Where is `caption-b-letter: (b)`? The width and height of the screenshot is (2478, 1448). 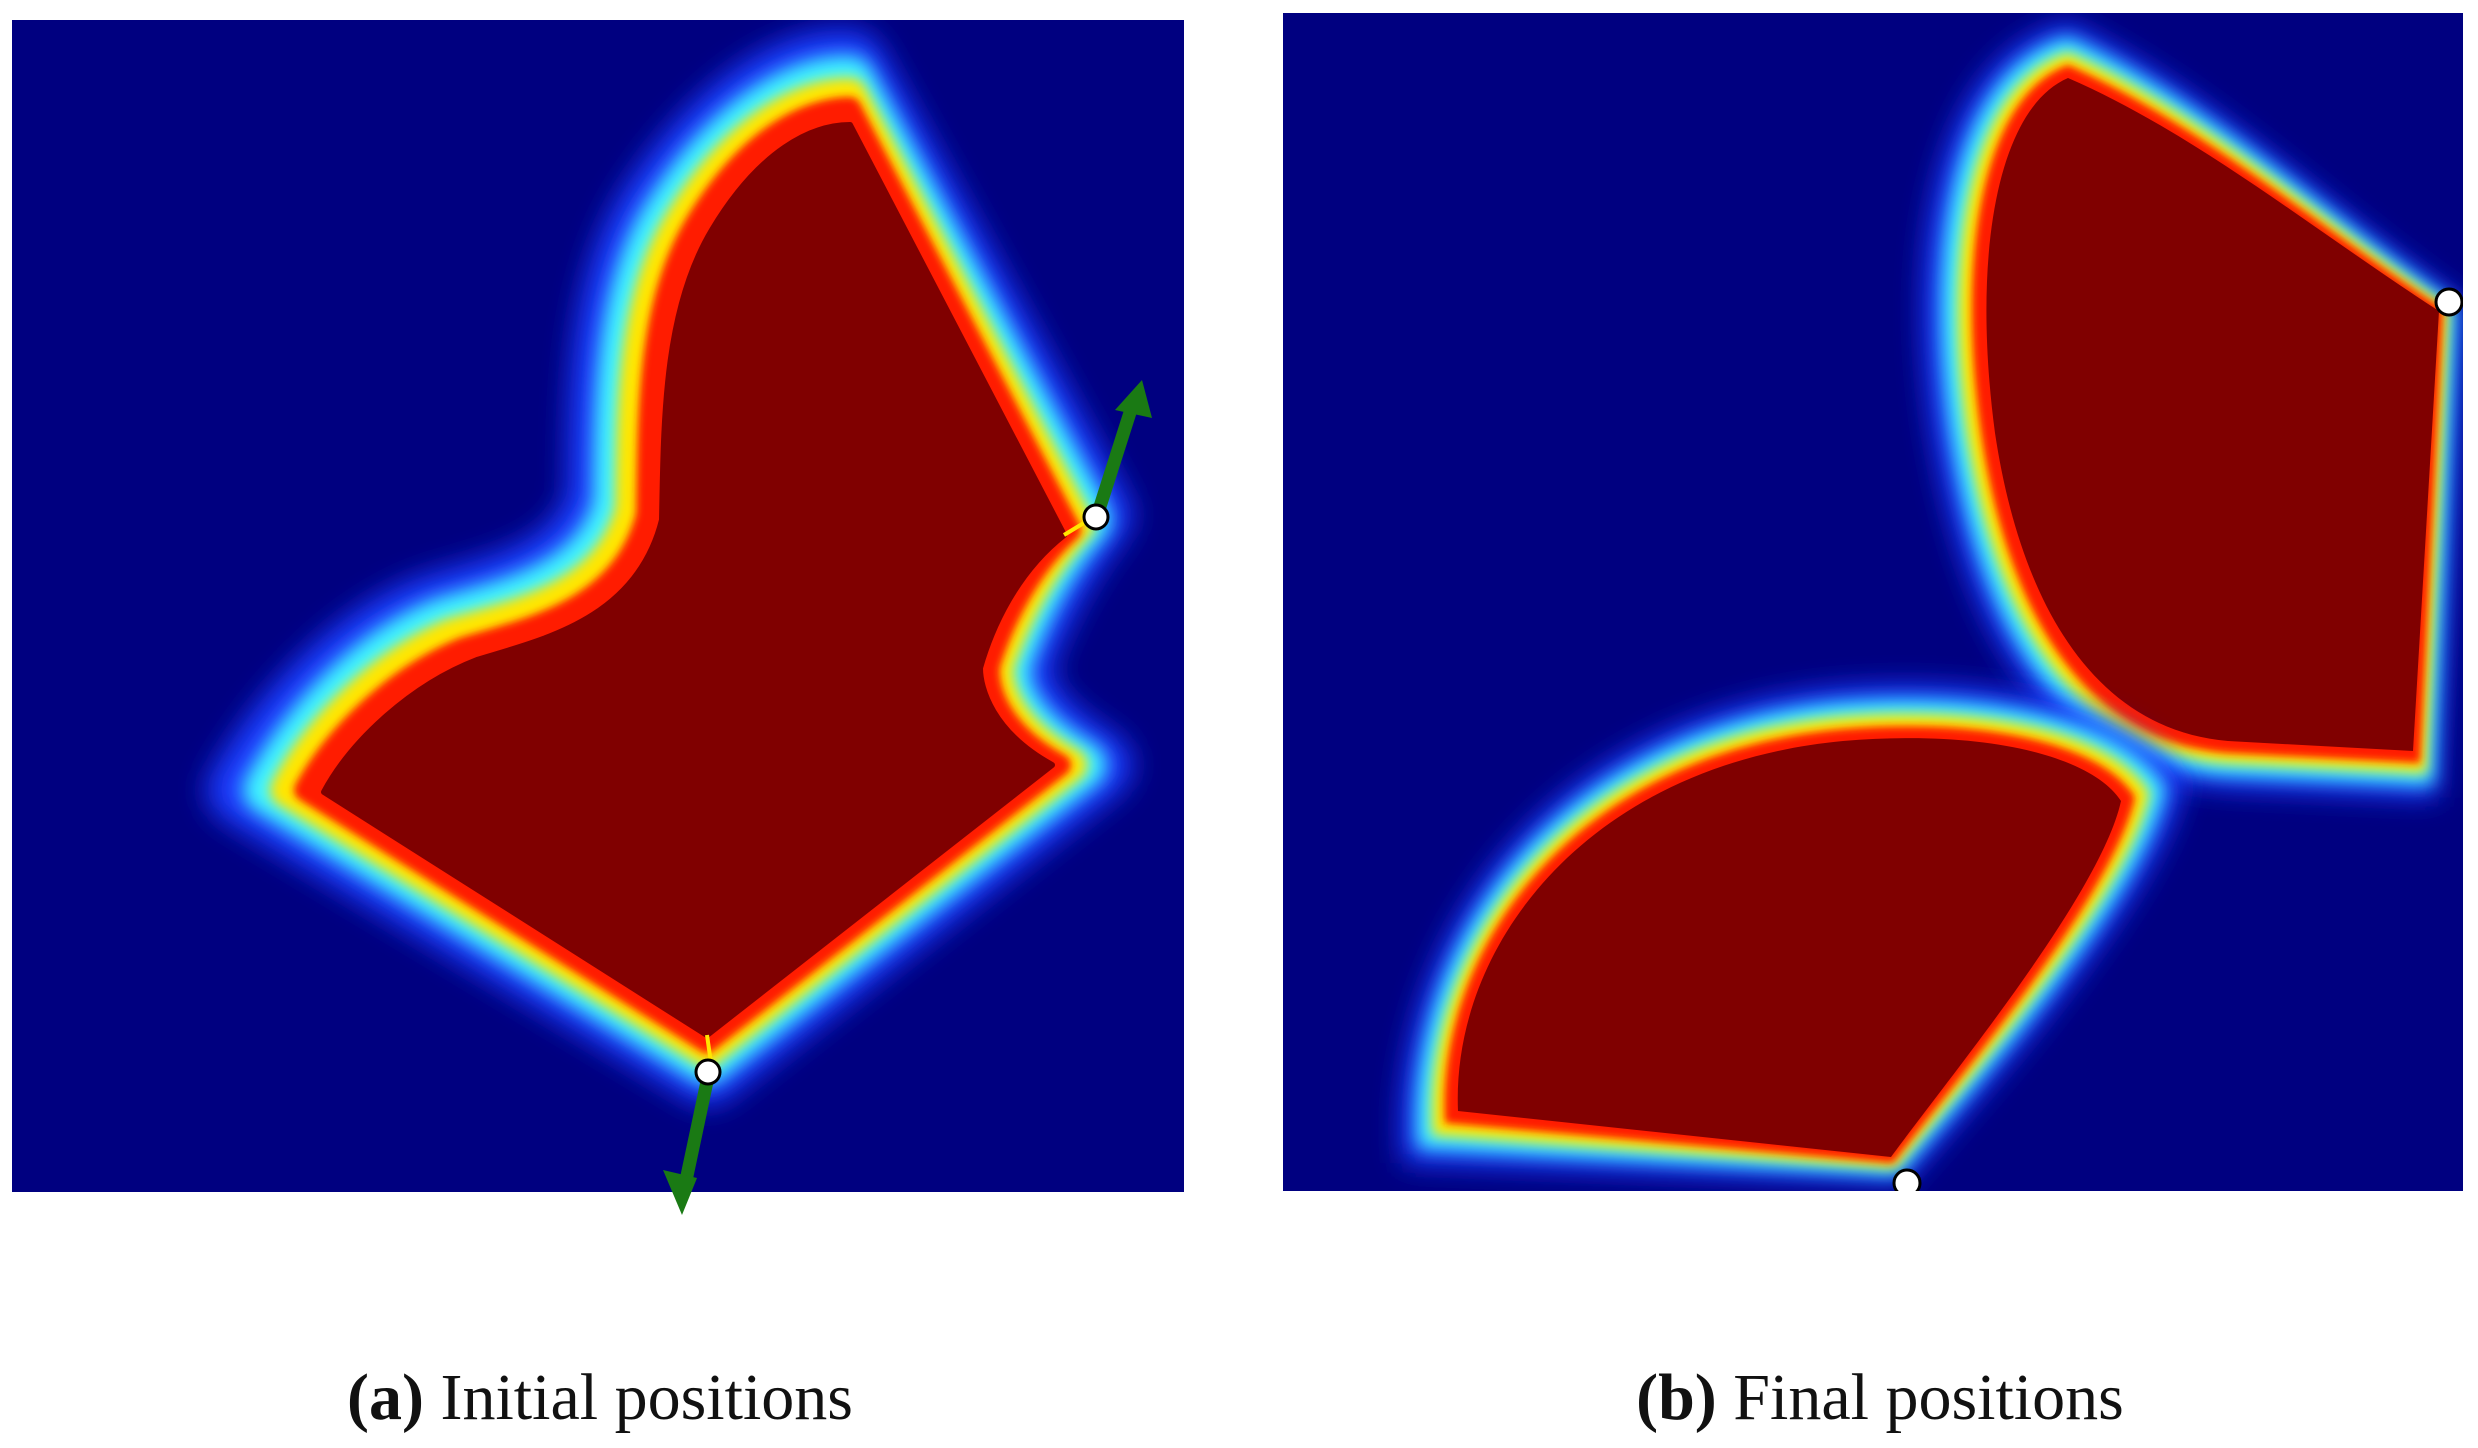
caption-b-letter: (b) is located at coordinates (1676, 1397).